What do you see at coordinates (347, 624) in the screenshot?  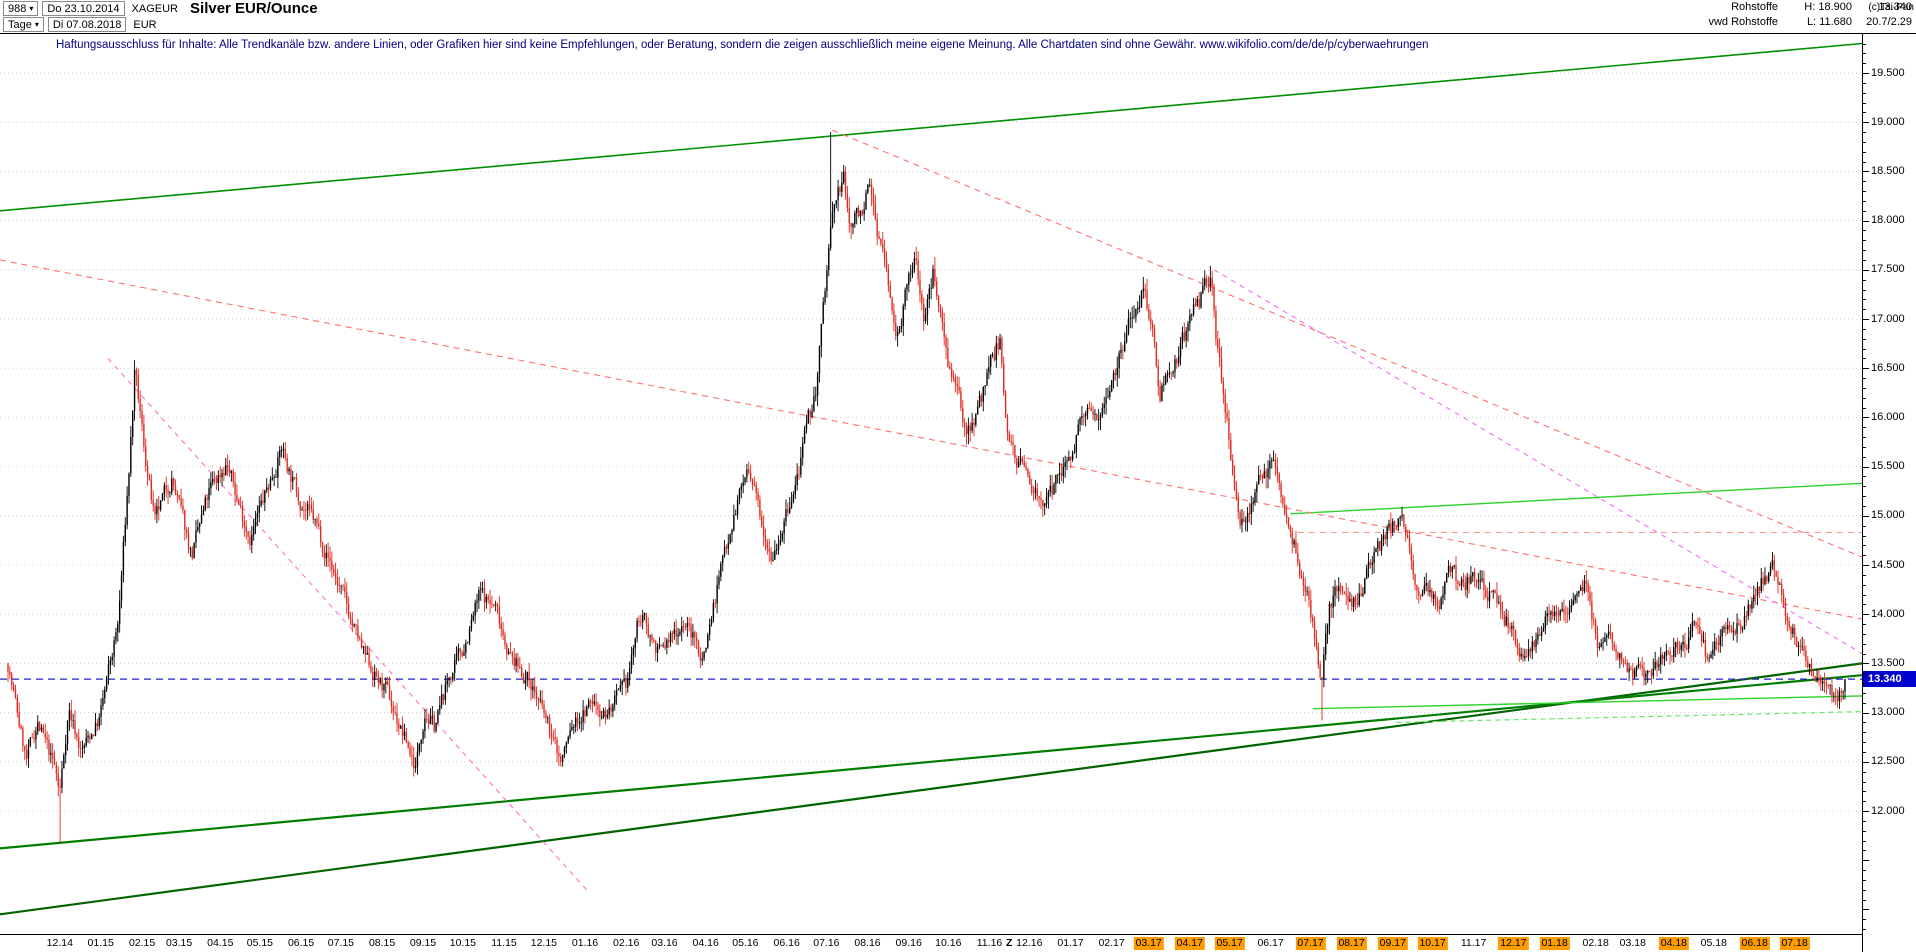 I see `trendline-downtrend-2015-magenta` at bounding box center [347, 624].